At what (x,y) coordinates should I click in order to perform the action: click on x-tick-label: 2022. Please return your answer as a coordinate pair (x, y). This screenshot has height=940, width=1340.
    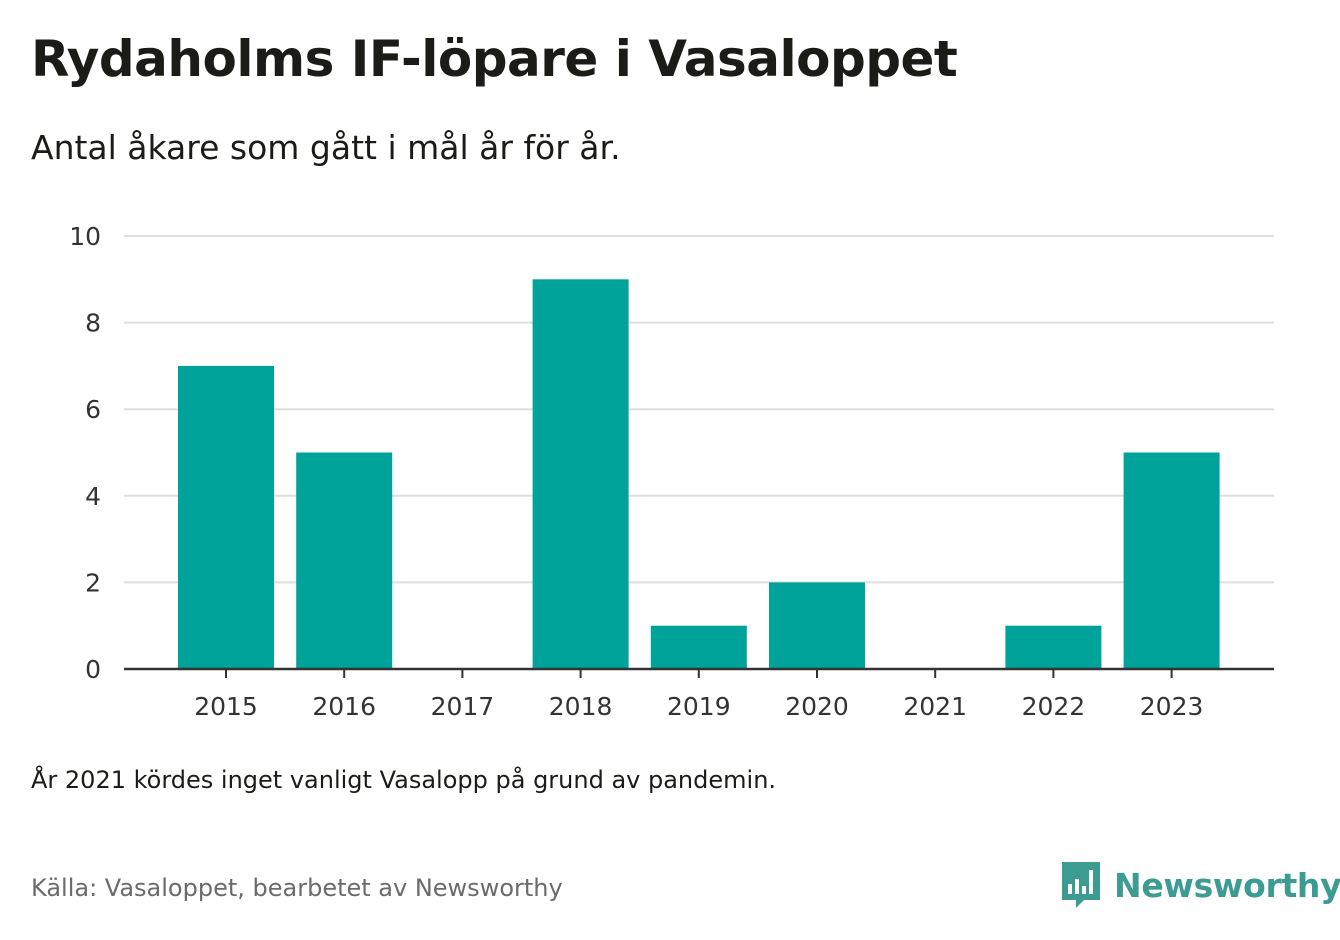
    Looking at the image, I should click on (1054, 706).